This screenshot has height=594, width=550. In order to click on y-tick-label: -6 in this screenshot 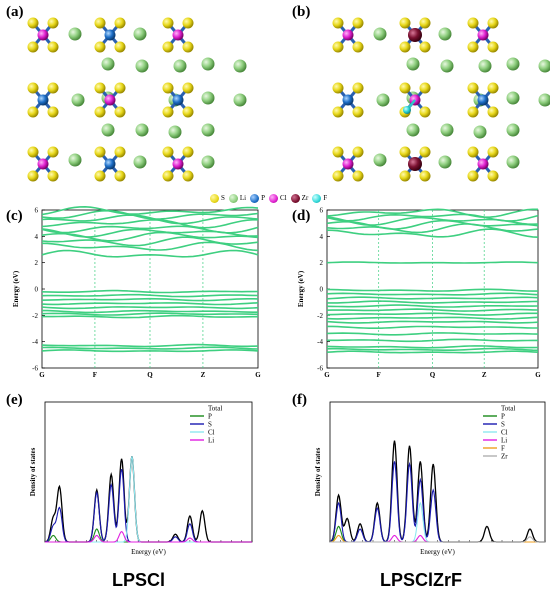, I will do `click(320, 369)`.